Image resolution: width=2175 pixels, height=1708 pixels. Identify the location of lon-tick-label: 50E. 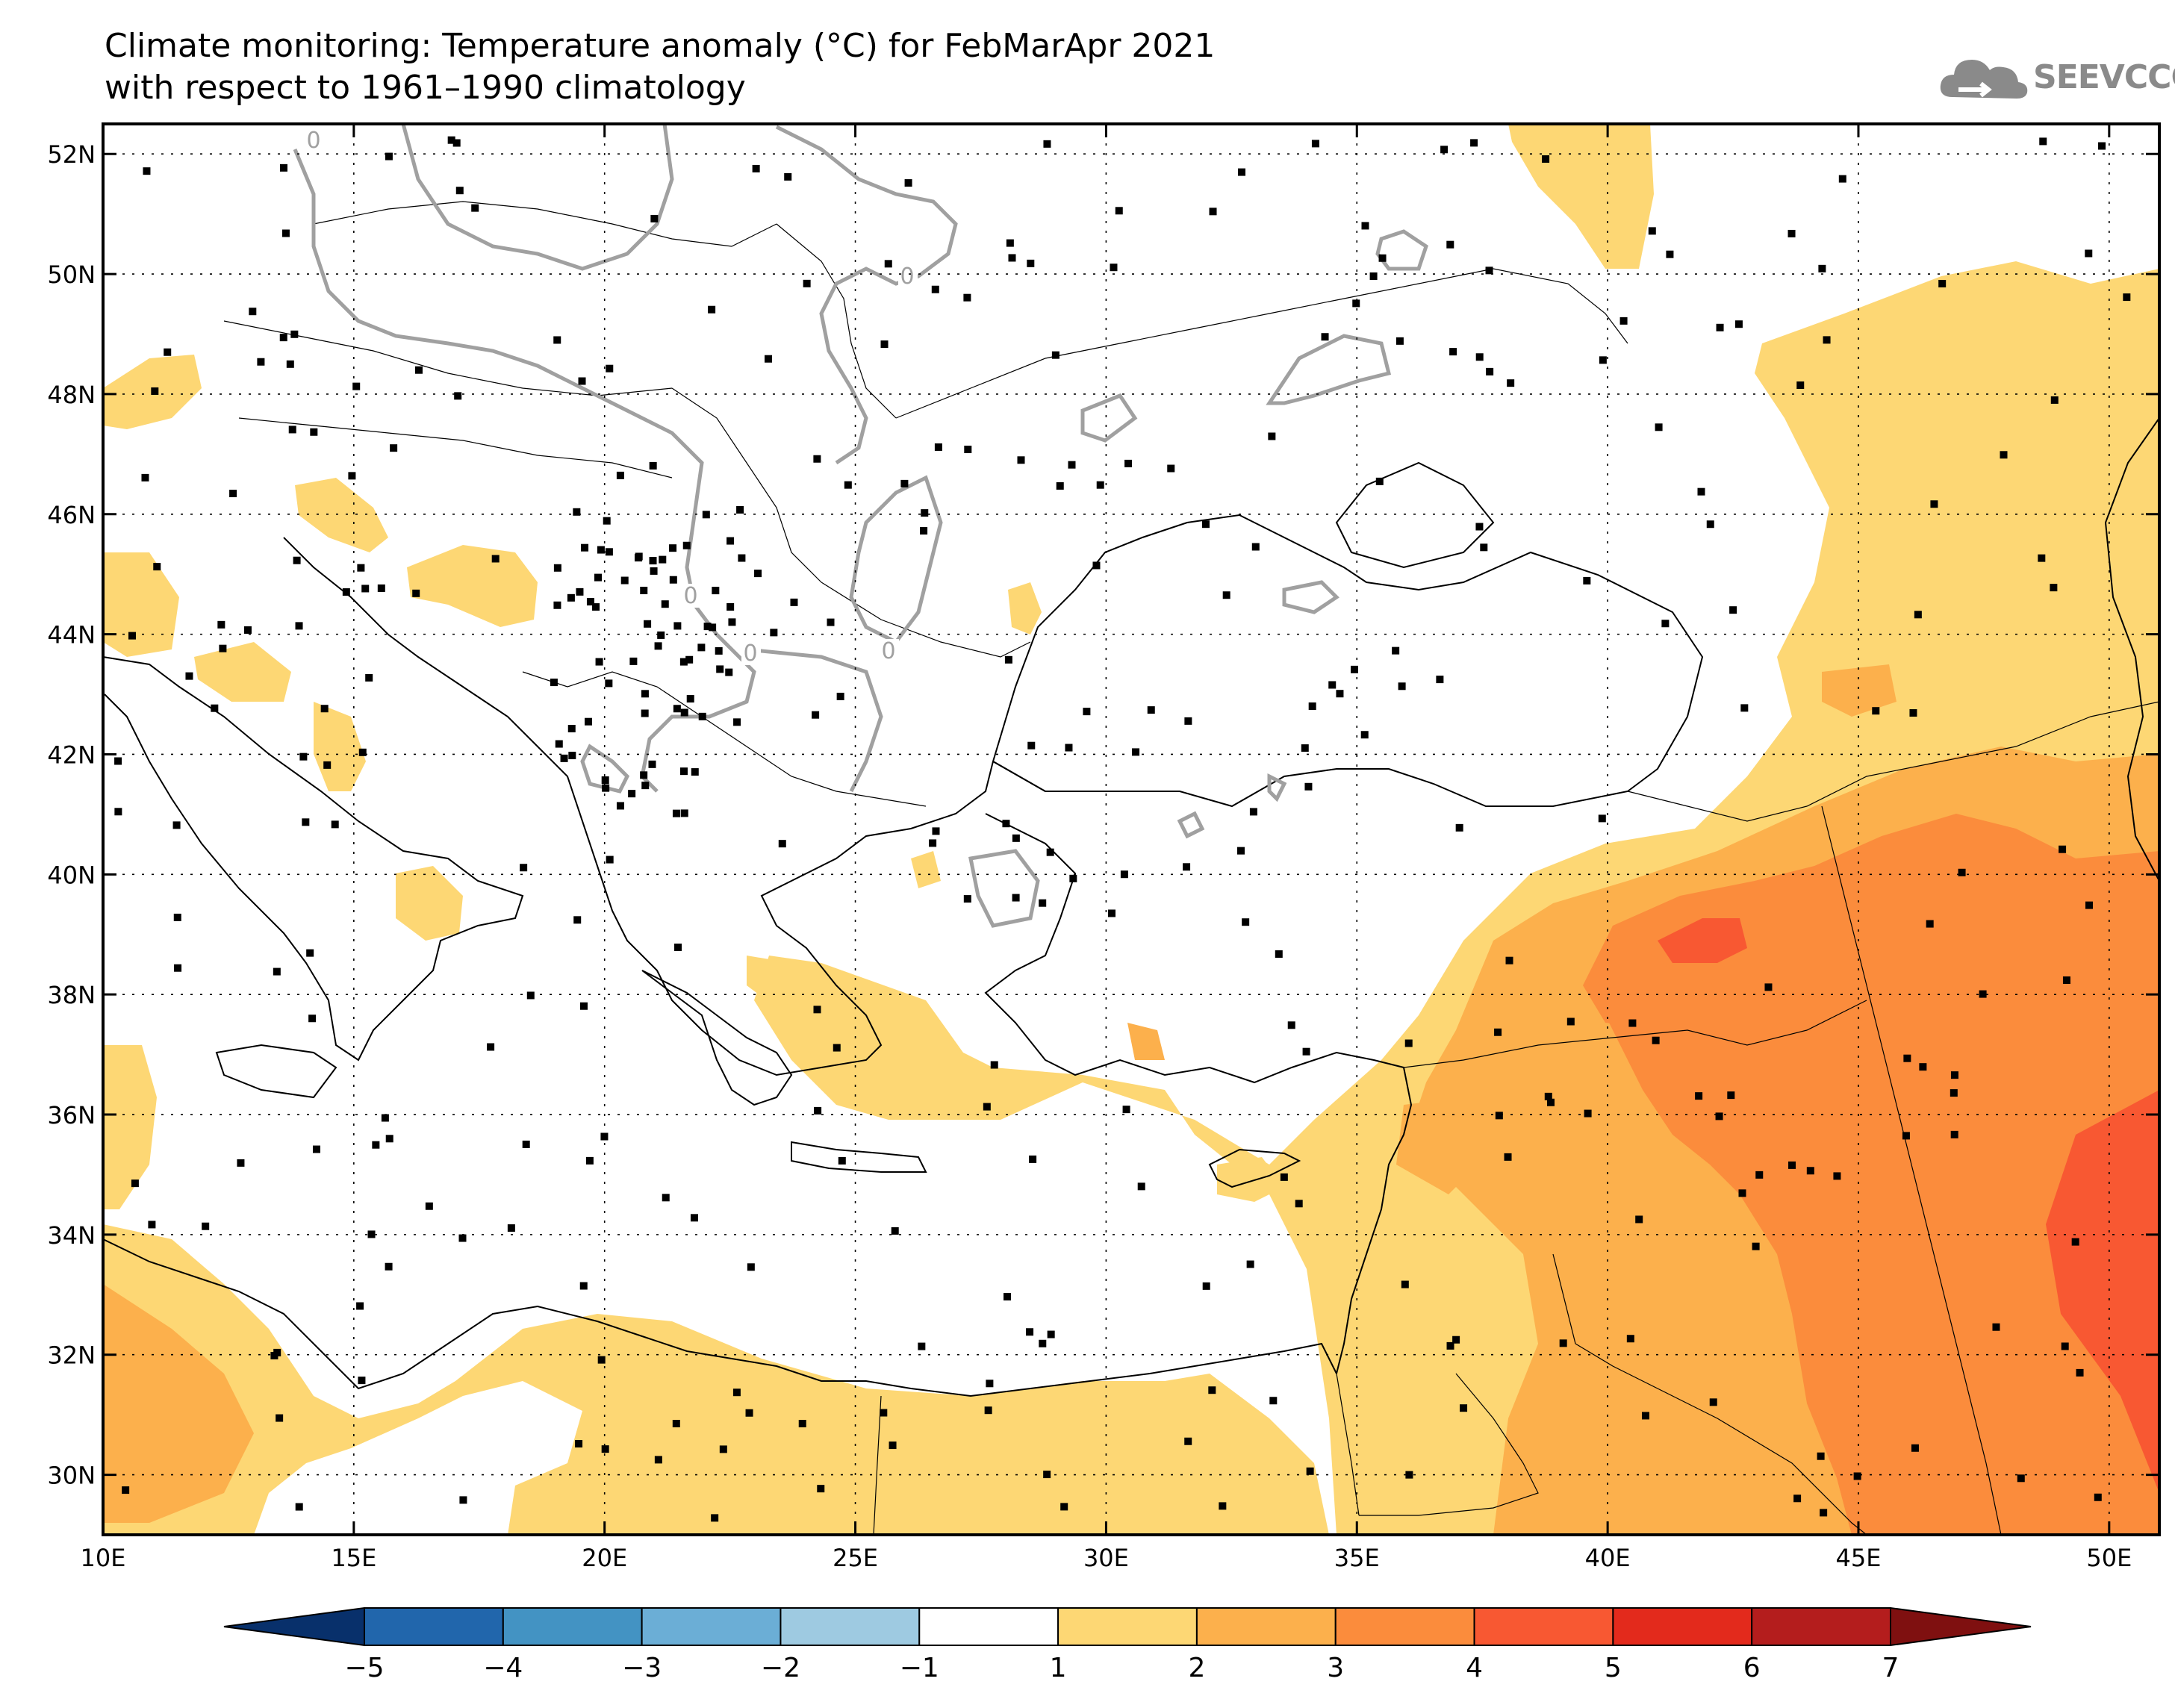
(2109, 1558).